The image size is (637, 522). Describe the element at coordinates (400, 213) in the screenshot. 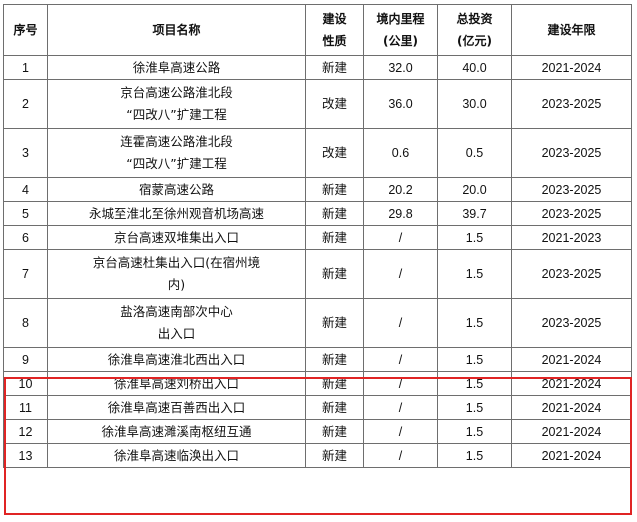

I see `cell-mileage: 29.8` at that location.